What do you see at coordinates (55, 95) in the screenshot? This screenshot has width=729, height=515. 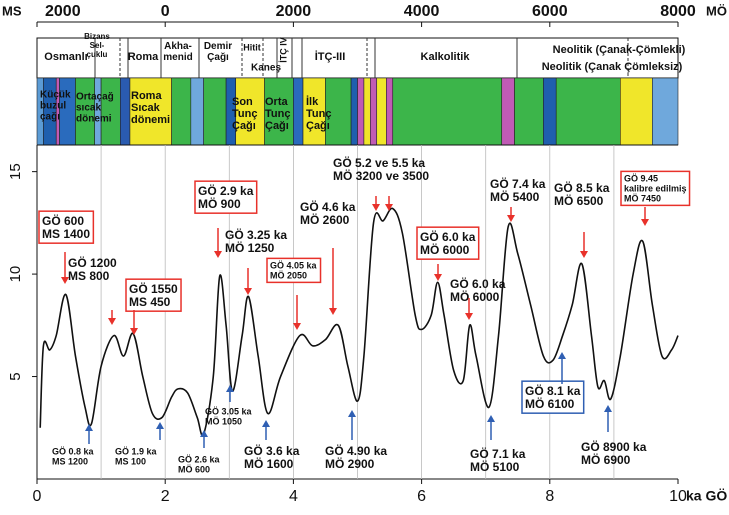 I see `band-label: Küçük` at bounding box center [55, 95].